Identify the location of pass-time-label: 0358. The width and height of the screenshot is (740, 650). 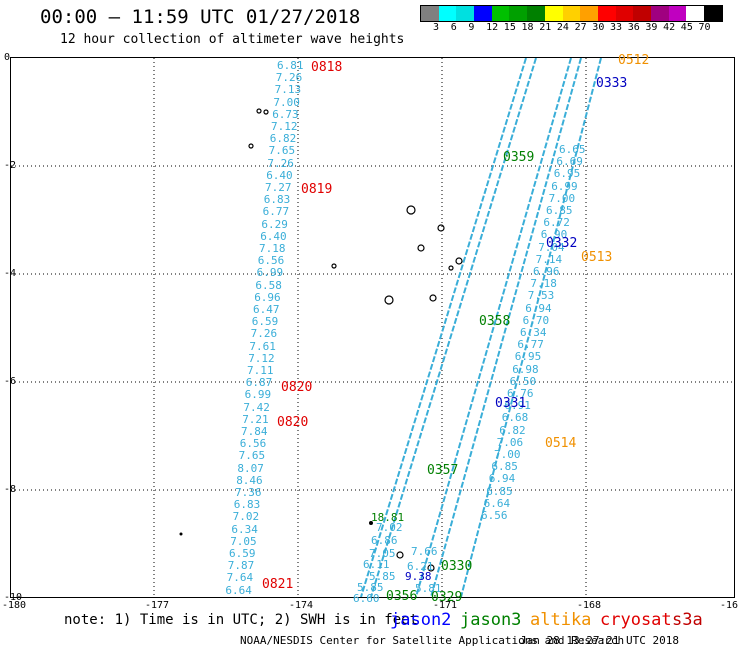
(495, 321).